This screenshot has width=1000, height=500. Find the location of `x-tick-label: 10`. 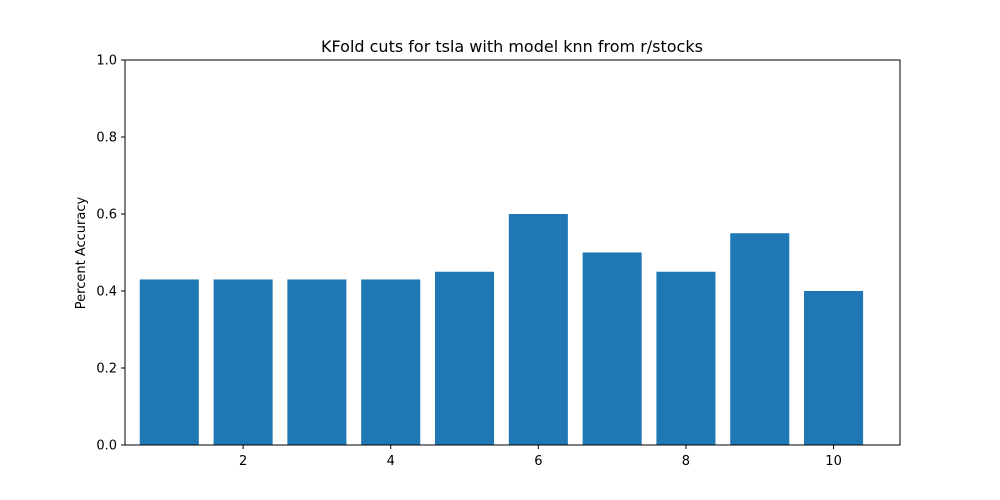

x-tick-label: 10 is located at coordinates (833, 461).